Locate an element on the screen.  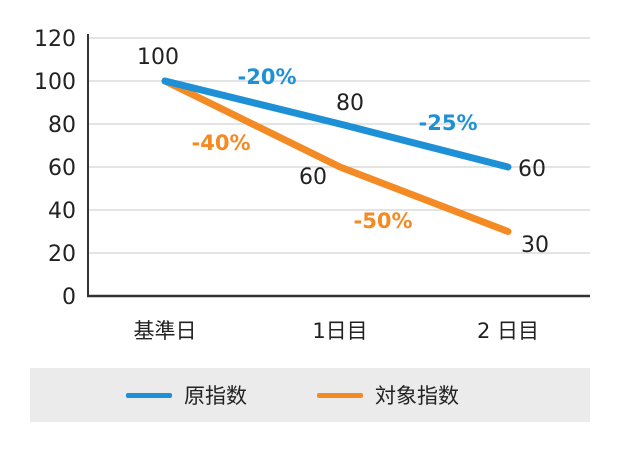
legend-item-original-index: 原指数 is located at coordinates (186, 395).